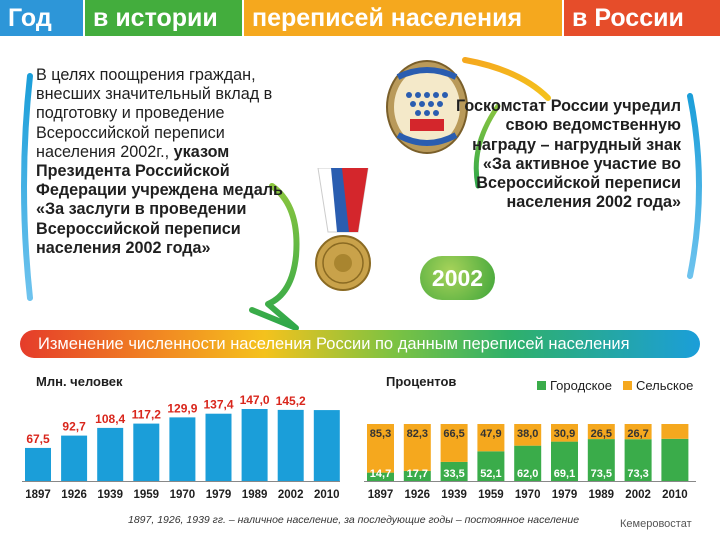 The image size is (720, 533). I want to click on population-value-label-2002: 145,2, so click(291, 401).